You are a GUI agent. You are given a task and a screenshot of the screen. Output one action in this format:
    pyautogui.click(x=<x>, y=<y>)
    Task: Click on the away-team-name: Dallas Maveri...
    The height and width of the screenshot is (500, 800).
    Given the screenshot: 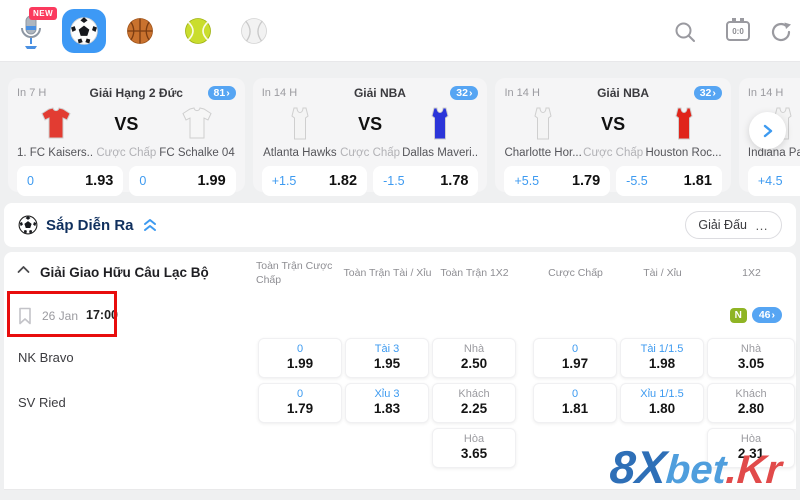 What is the action you would take?
    pyautogui.click(x=440, y=153)
    